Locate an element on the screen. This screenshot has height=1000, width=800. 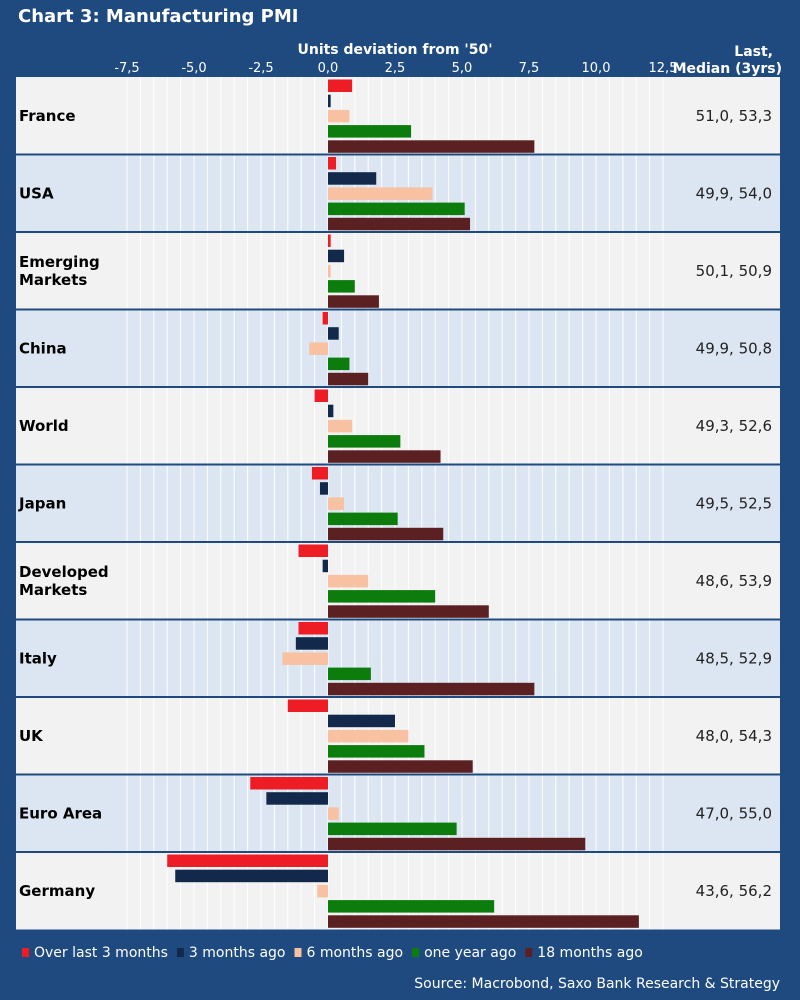
last-median-value: 48,6, 53,9 is located at coordinates (734, 581).